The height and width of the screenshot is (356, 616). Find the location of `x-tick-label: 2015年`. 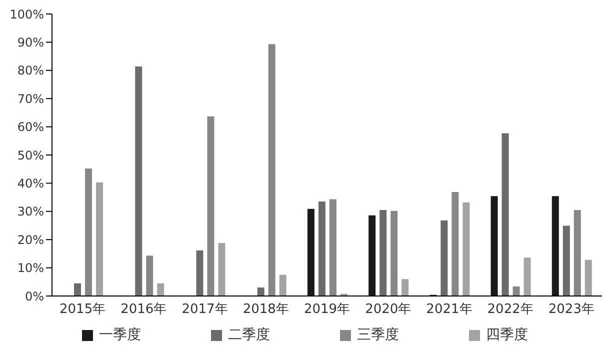

x-tick-label: 2015年 is located at coordinates (83, 310).